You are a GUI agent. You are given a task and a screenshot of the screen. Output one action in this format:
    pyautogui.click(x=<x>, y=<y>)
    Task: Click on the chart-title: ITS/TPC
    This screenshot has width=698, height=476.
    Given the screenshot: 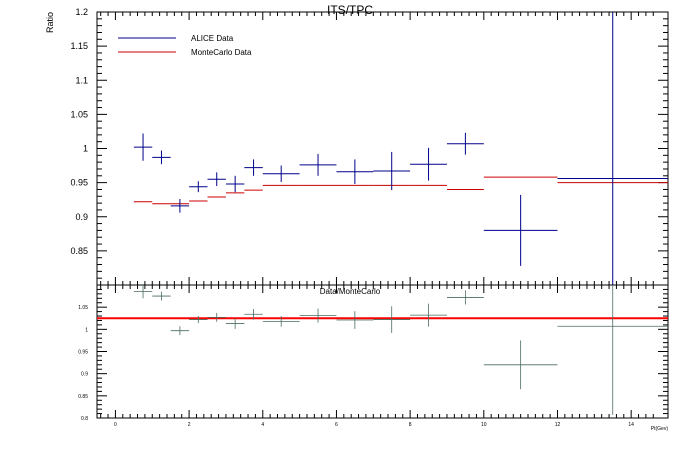 What is the action you would take?
    pyautogui.click(x=350, y=10)
    